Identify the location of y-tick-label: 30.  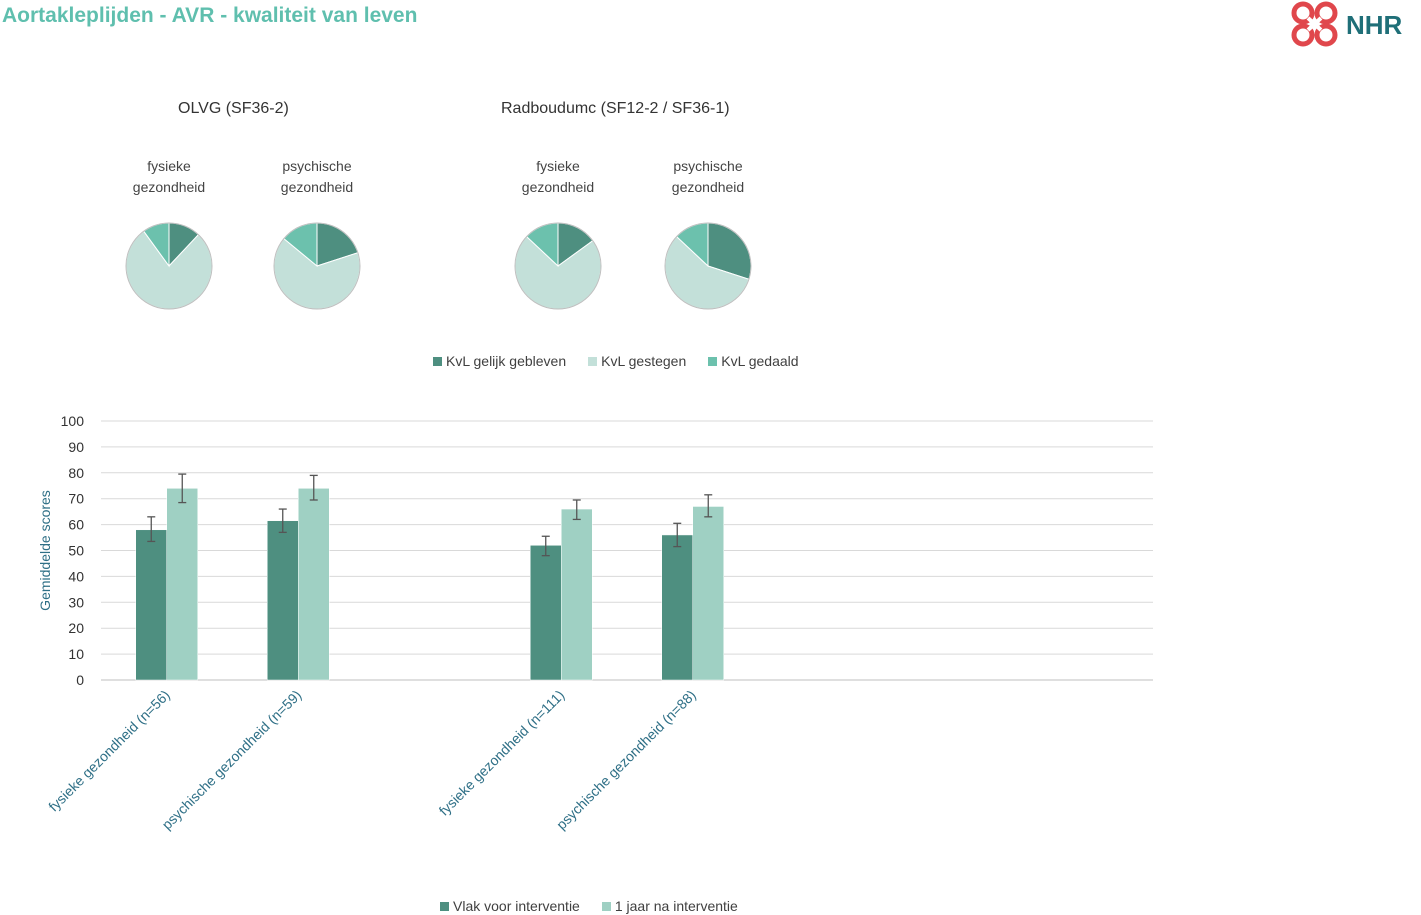
(76, 602).